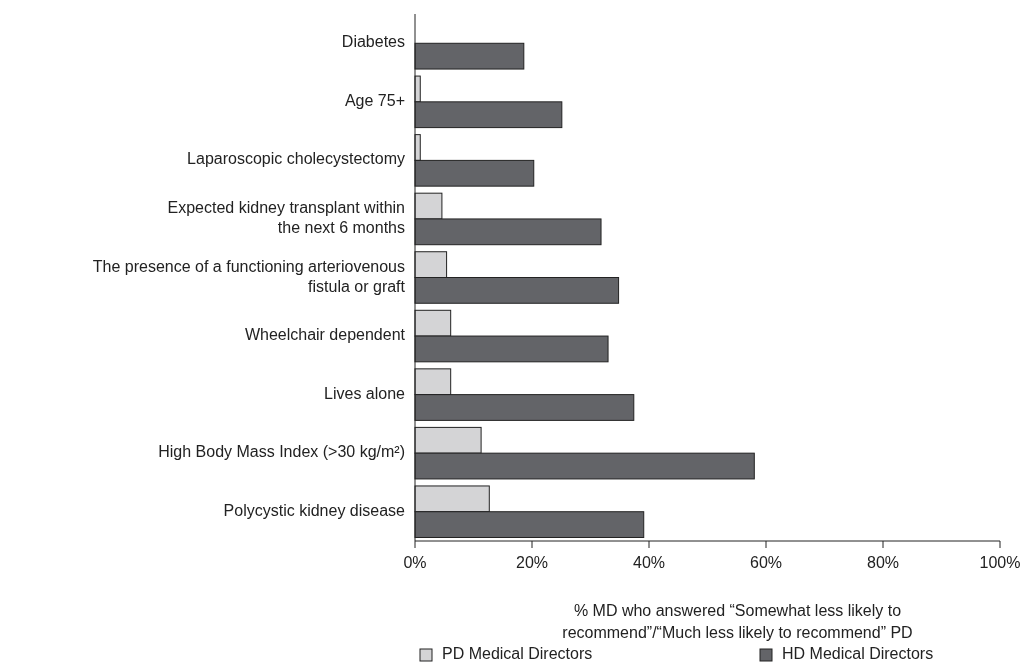  What do you see at coordinates (883, 562) in the screenshot?
I see `x-tick-label: 80%` at bounding box center [883, 562].